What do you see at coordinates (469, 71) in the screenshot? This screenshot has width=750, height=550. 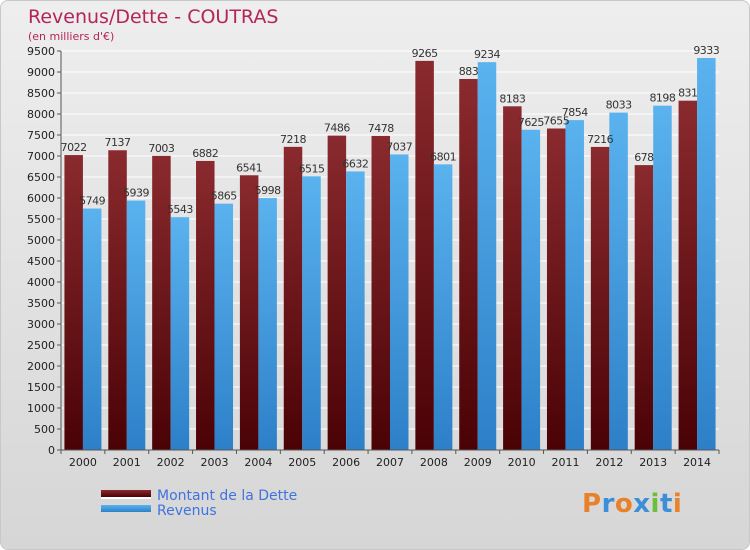 I see `data-label-debt: 883` at bounding box center [469, 71].